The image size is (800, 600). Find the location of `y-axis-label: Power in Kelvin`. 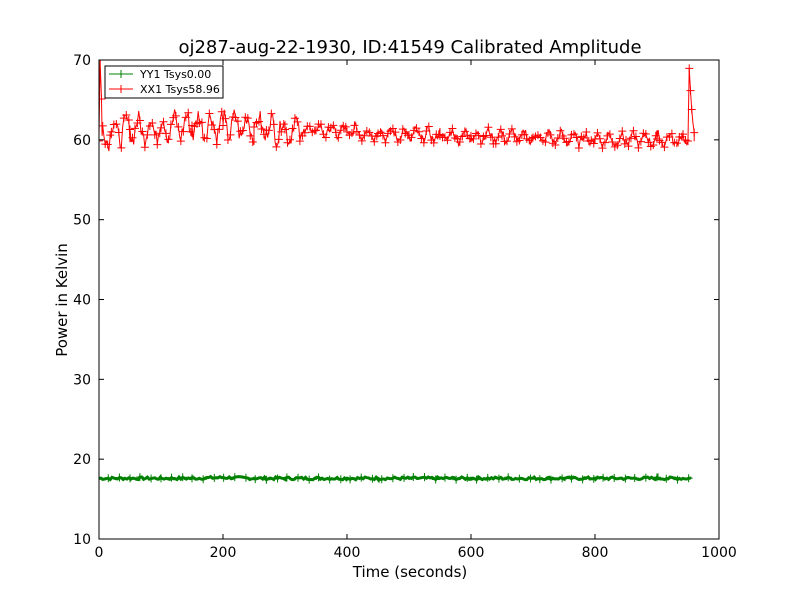

y-axis-label: Power in Kelvin is located at coordinates (62, 300).